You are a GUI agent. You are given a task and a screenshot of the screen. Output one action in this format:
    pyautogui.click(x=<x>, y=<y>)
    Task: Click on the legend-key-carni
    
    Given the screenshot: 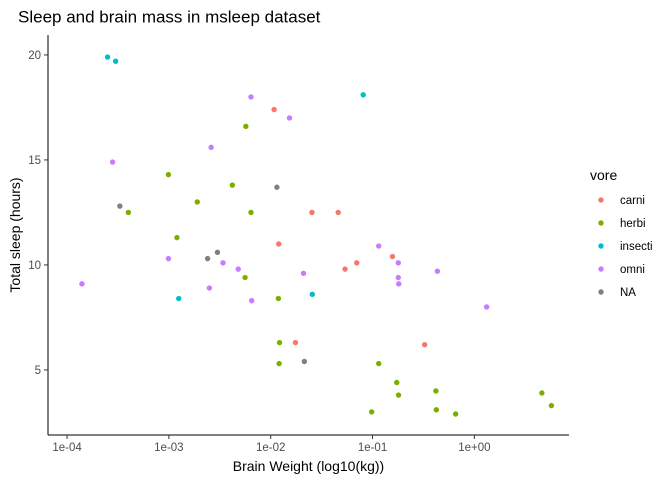 What is the action you would take?
    pyautogui.click(x=601, y=200)
    